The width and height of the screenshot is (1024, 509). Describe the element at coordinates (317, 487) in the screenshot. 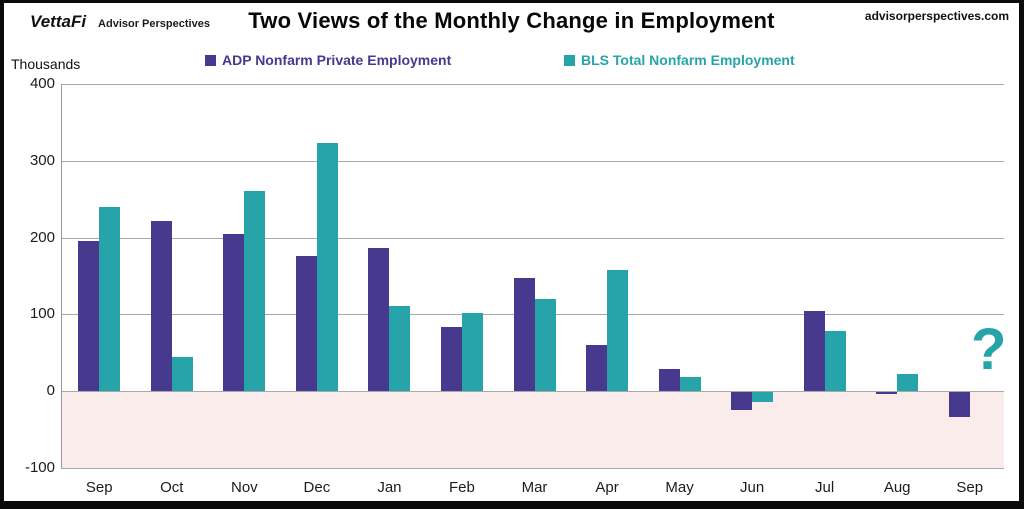

I see `x-tick-label-dec-3: Dec` at that location.